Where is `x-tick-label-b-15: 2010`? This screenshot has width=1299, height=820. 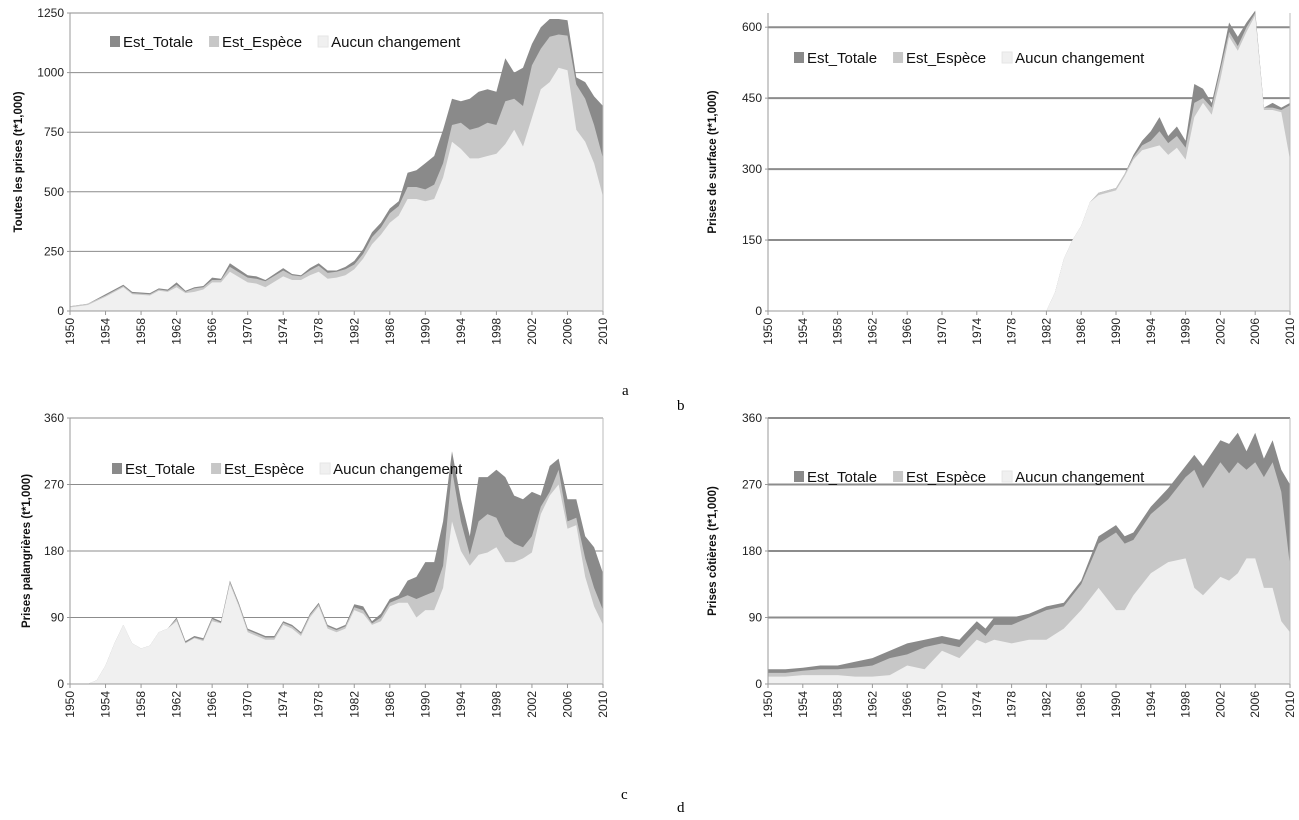
x-tick-label-b-15: 2010 is located at coordinates (1290, 331).